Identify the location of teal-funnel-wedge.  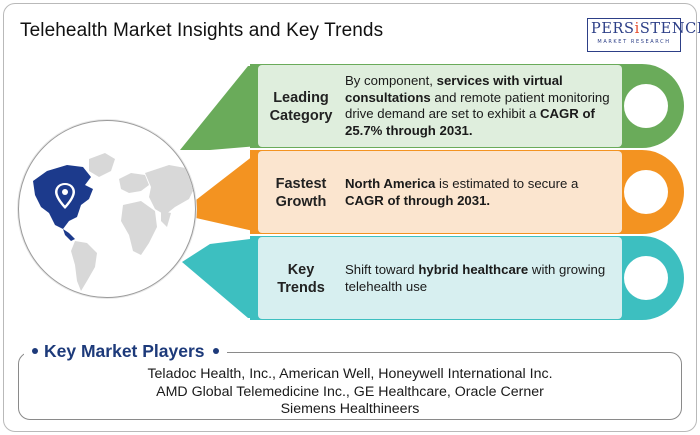
(220, 278).